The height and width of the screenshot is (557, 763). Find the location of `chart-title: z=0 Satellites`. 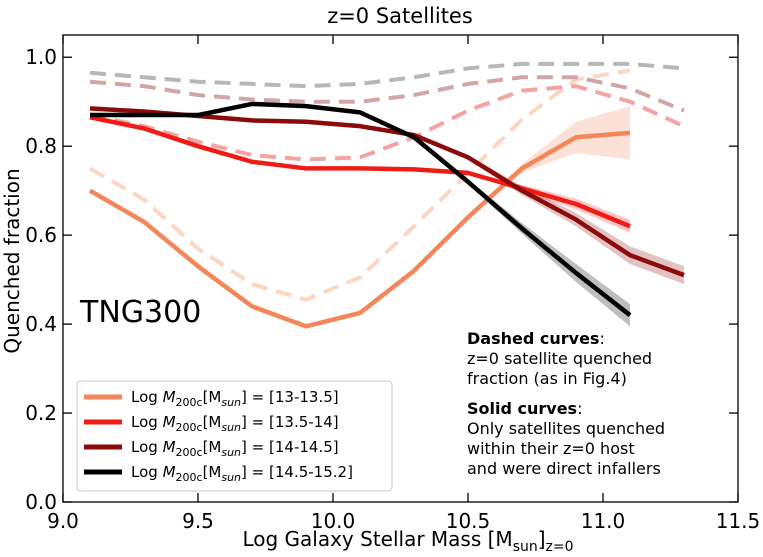

chart-title: z=0 Satellites is located at coordinates (400, 16).